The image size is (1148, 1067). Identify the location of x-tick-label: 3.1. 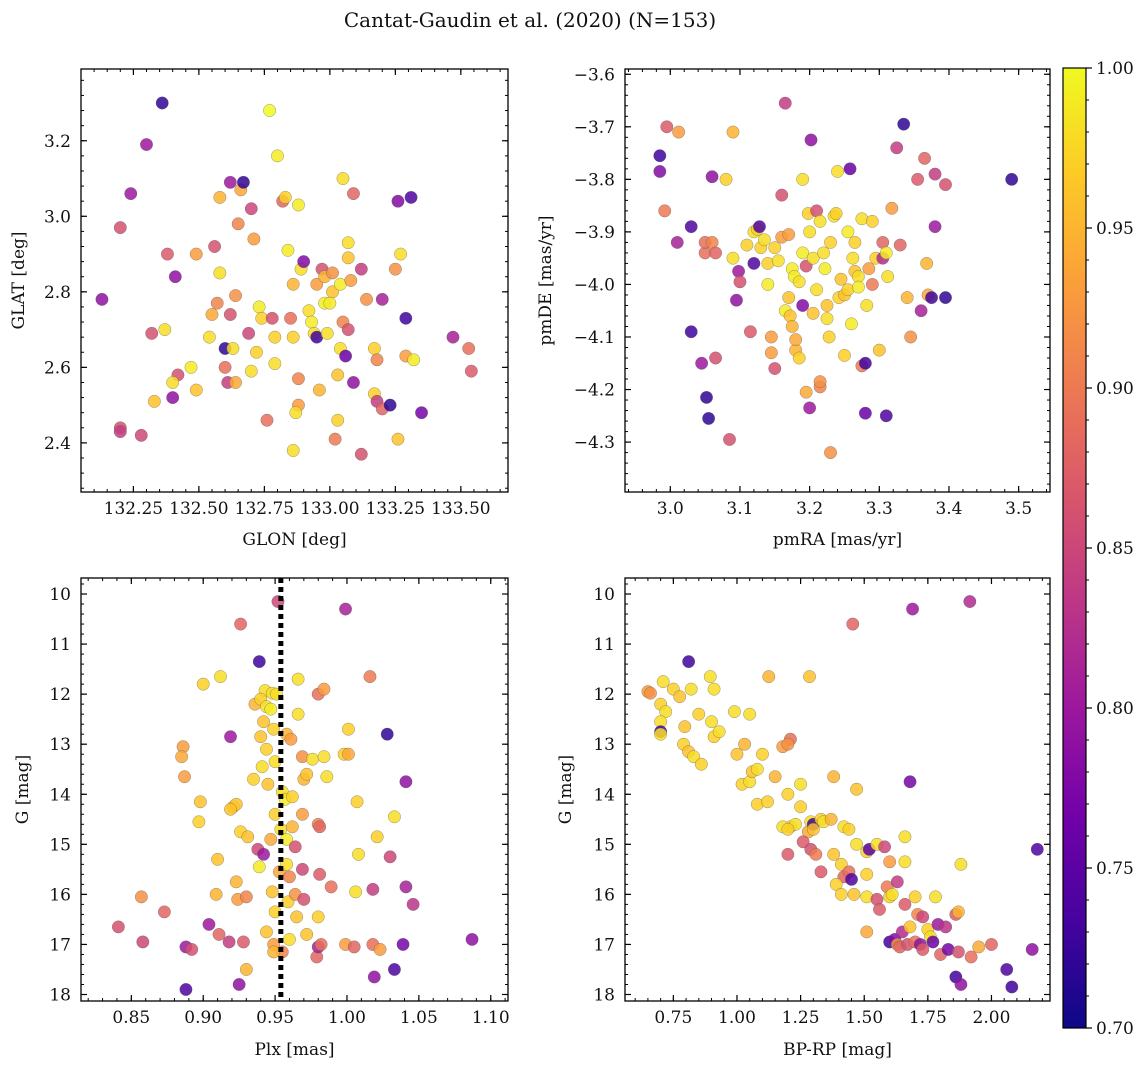
(739, 509).